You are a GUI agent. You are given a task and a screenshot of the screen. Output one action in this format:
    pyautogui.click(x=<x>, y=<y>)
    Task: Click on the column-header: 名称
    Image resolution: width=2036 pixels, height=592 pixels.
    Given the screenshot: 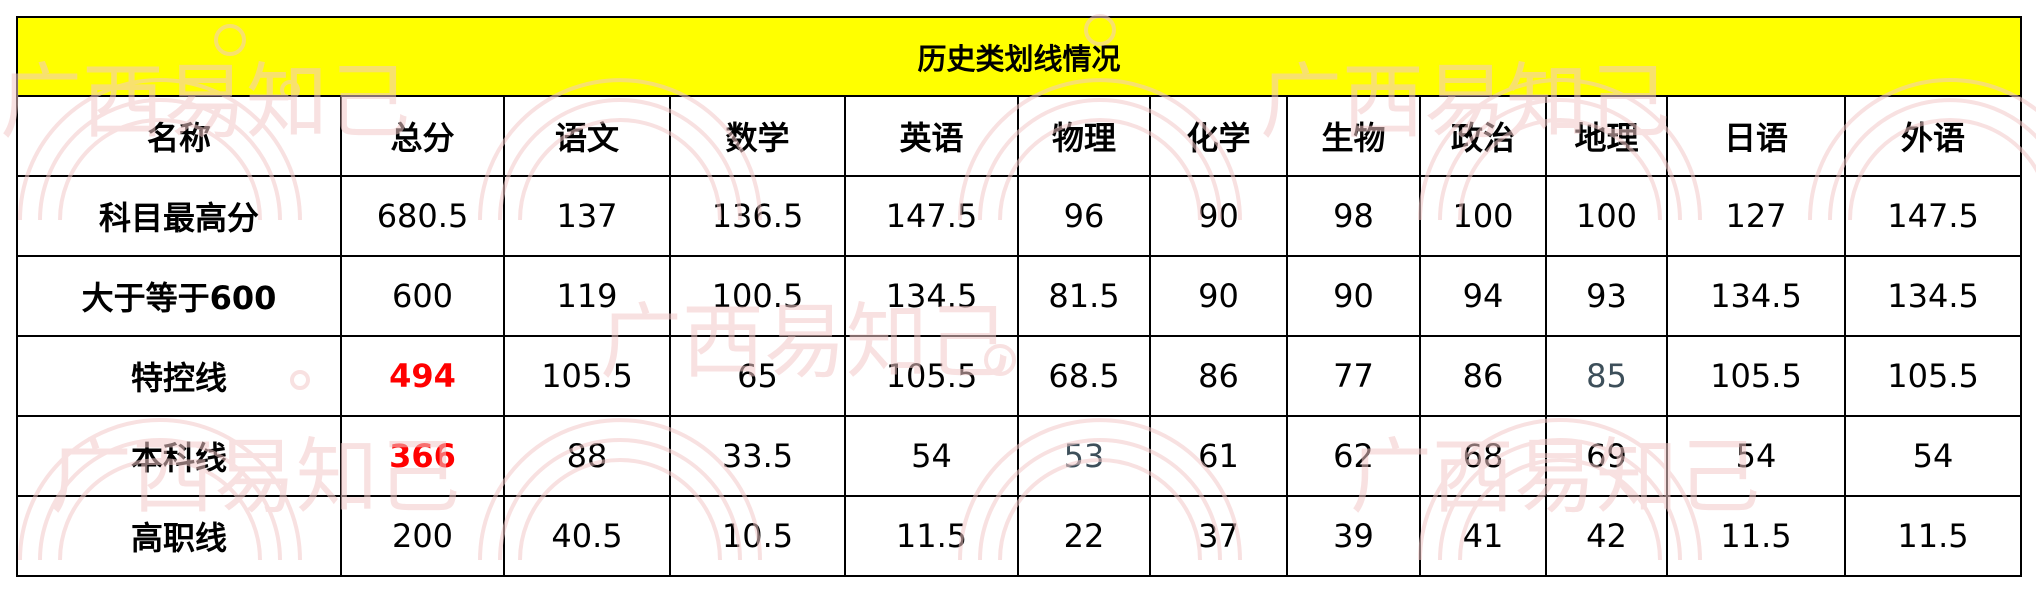 What is the action you would take?
    pyautogui.click(x=179, y=136)
    